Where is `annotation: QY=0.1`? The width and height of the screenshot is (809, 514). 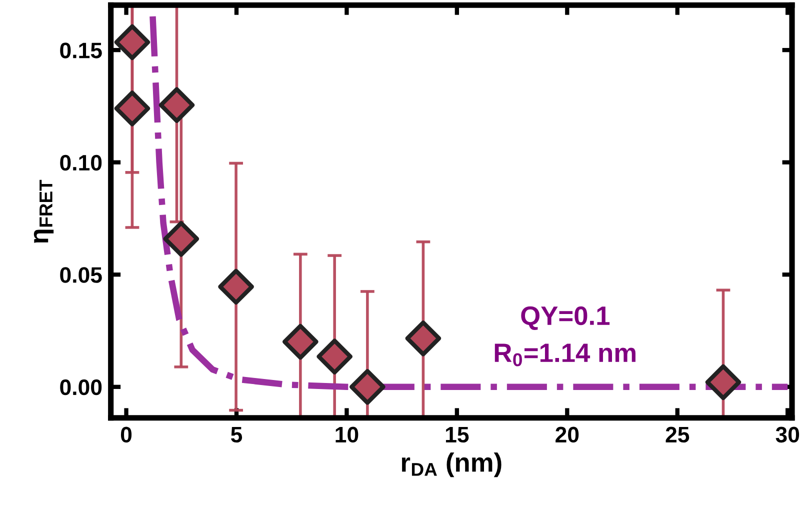 annotation: QY=0.1 is located at coordinates (565, 318).